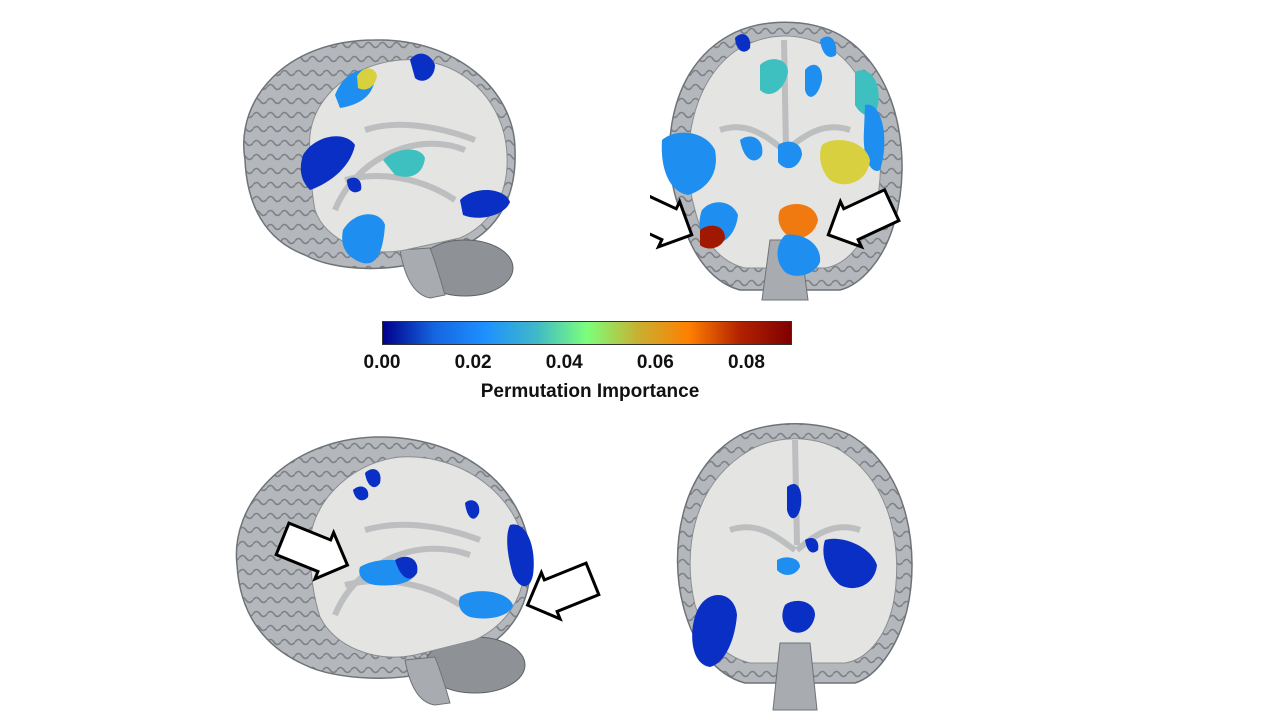 The height and width of the screenshot is (720, 1280). Describe the element at coordinates (587, 333) in the screenshot. I see `colorbar-gradient` at that location.